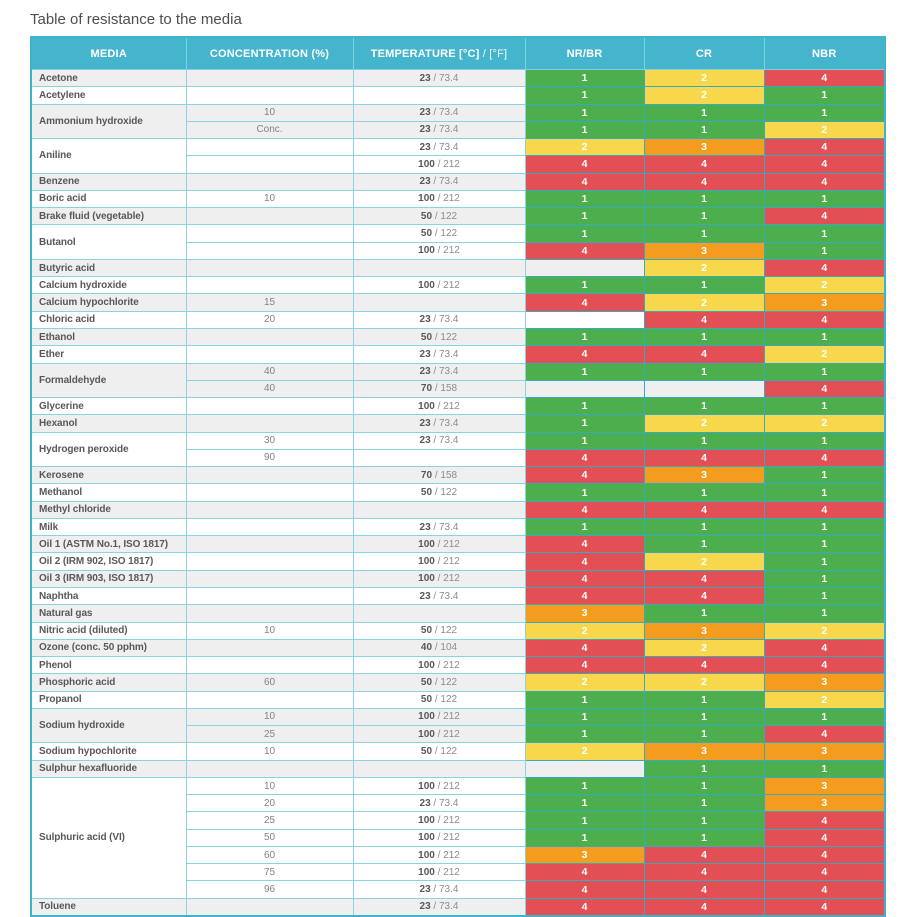 This screenshot has height=917, width=914. I want to click on table-row: Benzene 23 / 73.4 4 4 4, so click(458, 181).